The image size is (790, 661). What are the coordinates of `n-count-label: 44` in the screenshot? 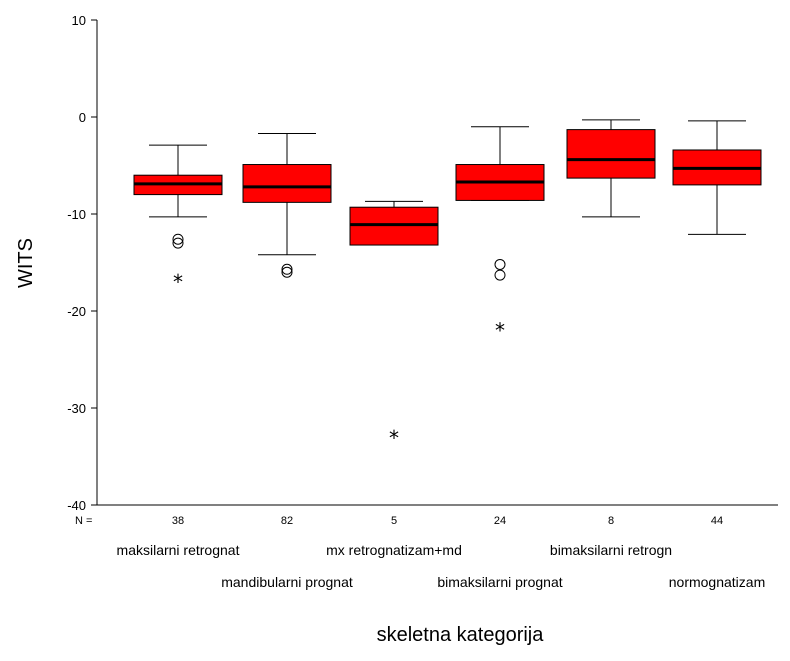 It's located at (717, 521).